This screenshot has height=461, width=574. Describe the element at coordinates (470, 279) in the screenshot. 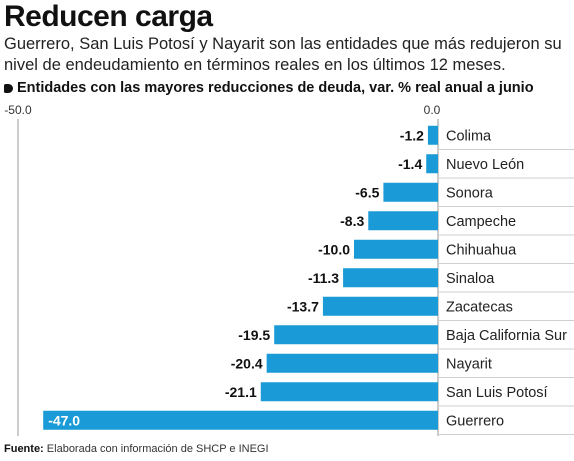

I see `category-label: Sinaloa` at that location.